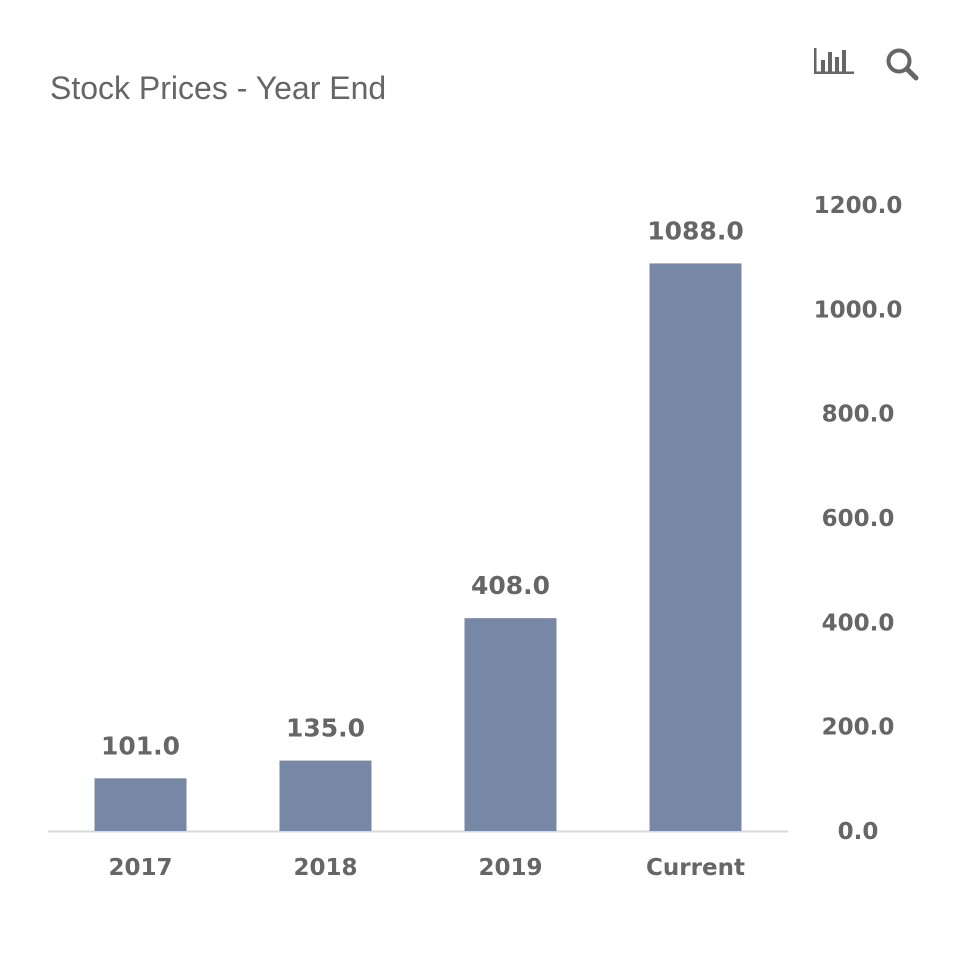 This screenshot has width=960, height=956. What do you see at coordinates (858, 728) in the screenshot?
I see `y-tick-label-200: 200.0` at bounding box center [858, 728].